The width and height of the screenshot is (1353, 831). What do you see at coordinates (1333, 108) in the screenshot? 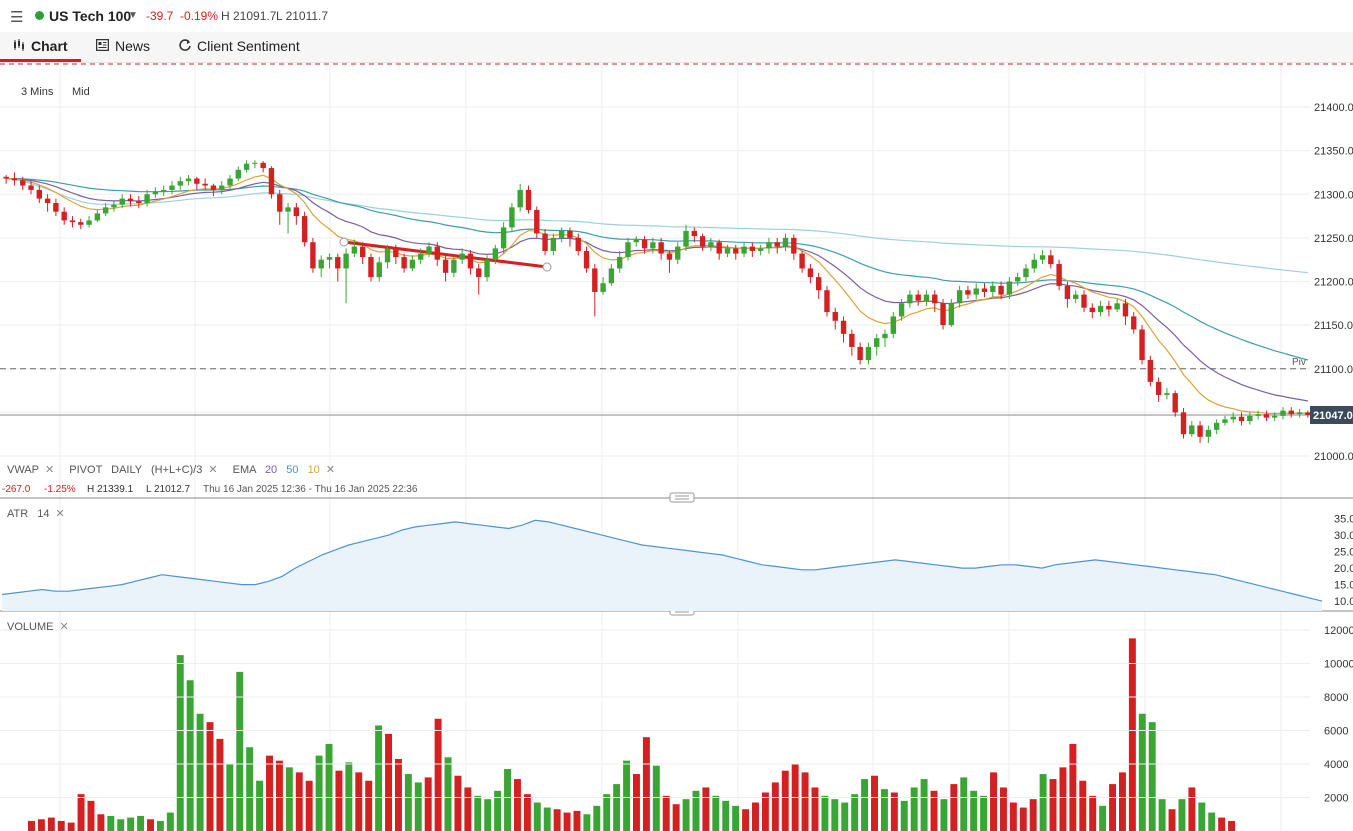
I see `price-tick-label: 21400.0` at bounding box center [1333, 108].